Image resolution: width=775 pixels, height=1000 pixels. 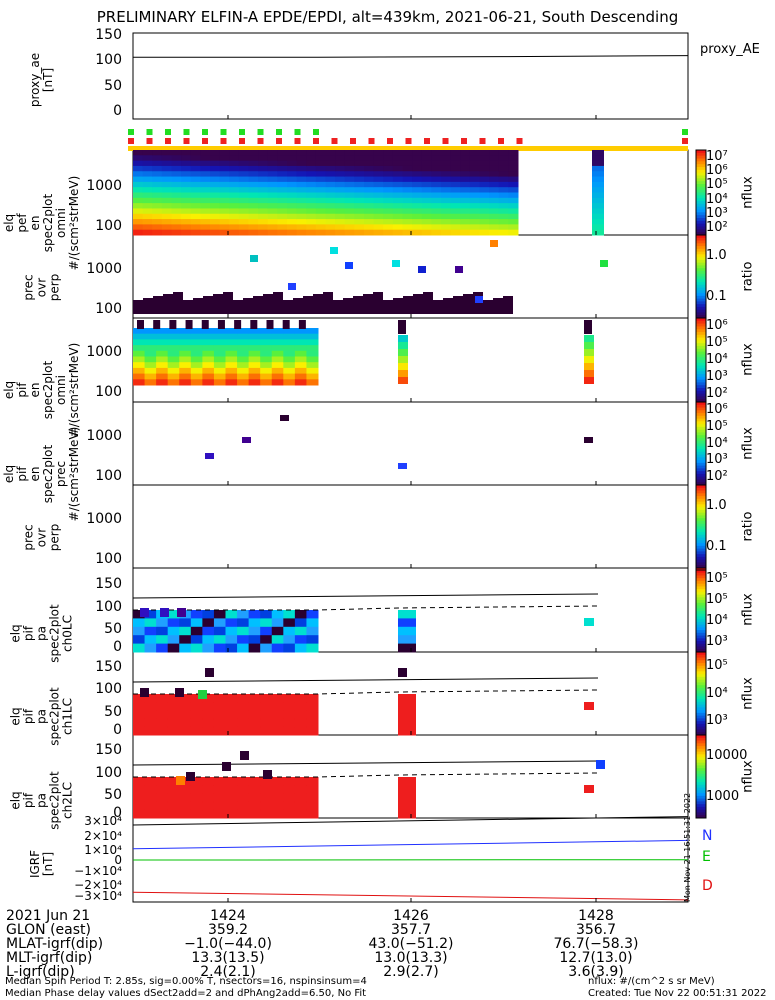 I want to click on green-marker, so click(x=685, y=132).